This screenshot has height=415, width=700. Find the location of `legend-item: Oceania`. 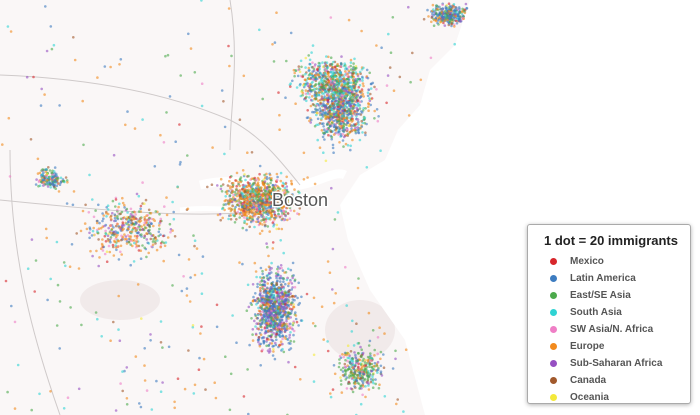

legend-item: Oceania is located at coordinates (611, 397).